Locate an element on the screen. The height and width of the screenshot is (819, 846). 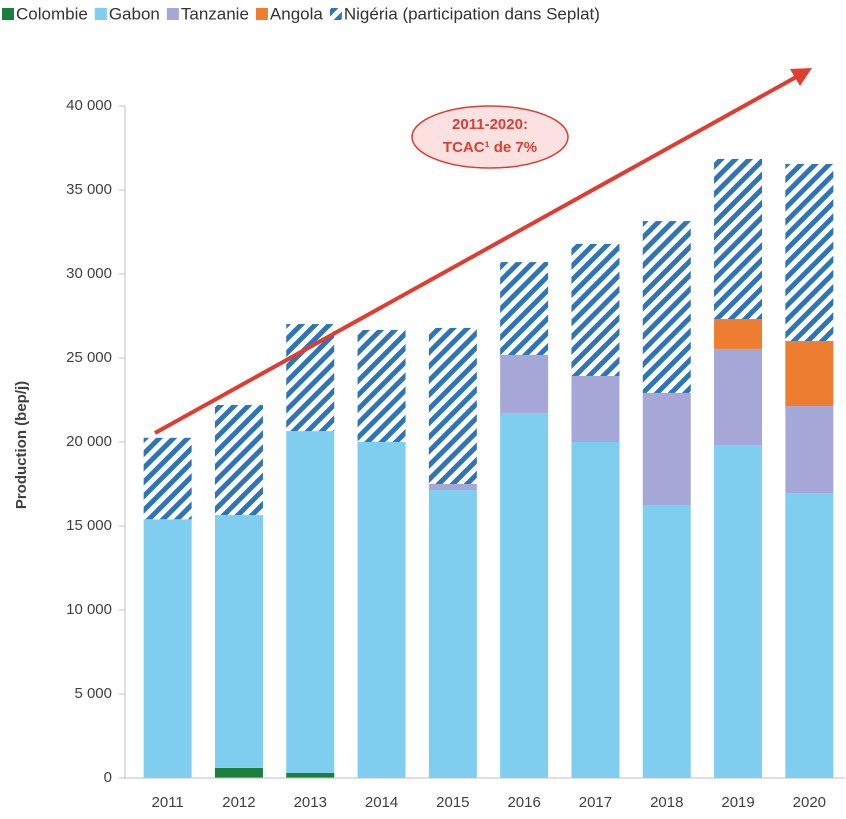
y-tick-label: 5 000 is located at coordinates (93, 693).